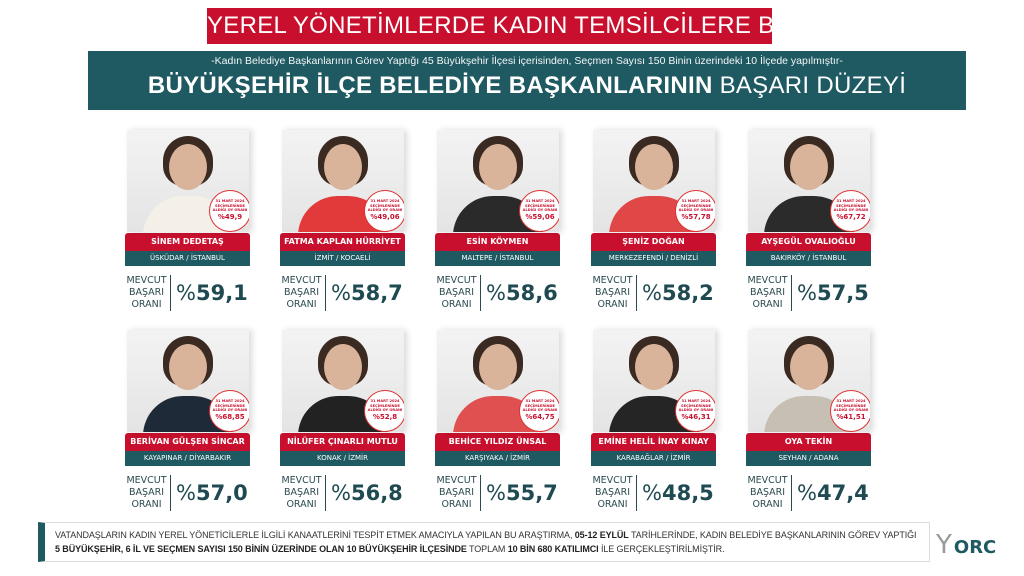 The image size is (1024, 576). Describe the element at coordinates (813, 85) in the screenshot. I see `heading-light: BAŞARI DÜZEYİ` at that location.